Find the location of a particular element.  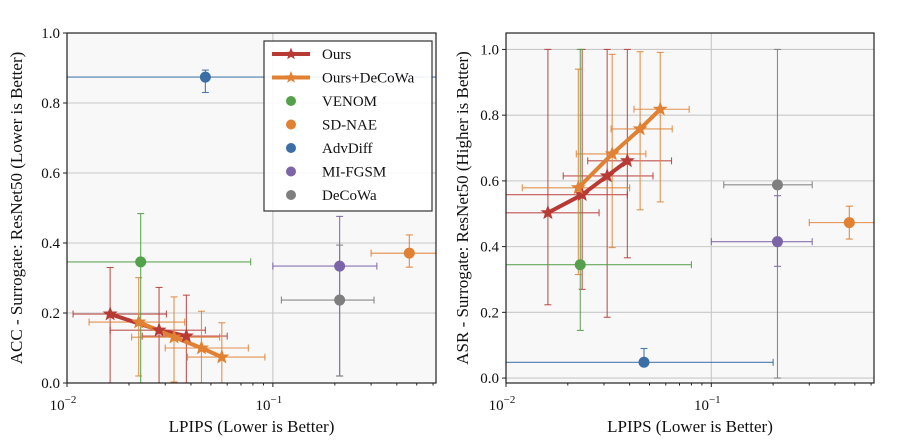

legend-item-mi-fgsm: MI-FGSM is located at coordinates (336, 173).